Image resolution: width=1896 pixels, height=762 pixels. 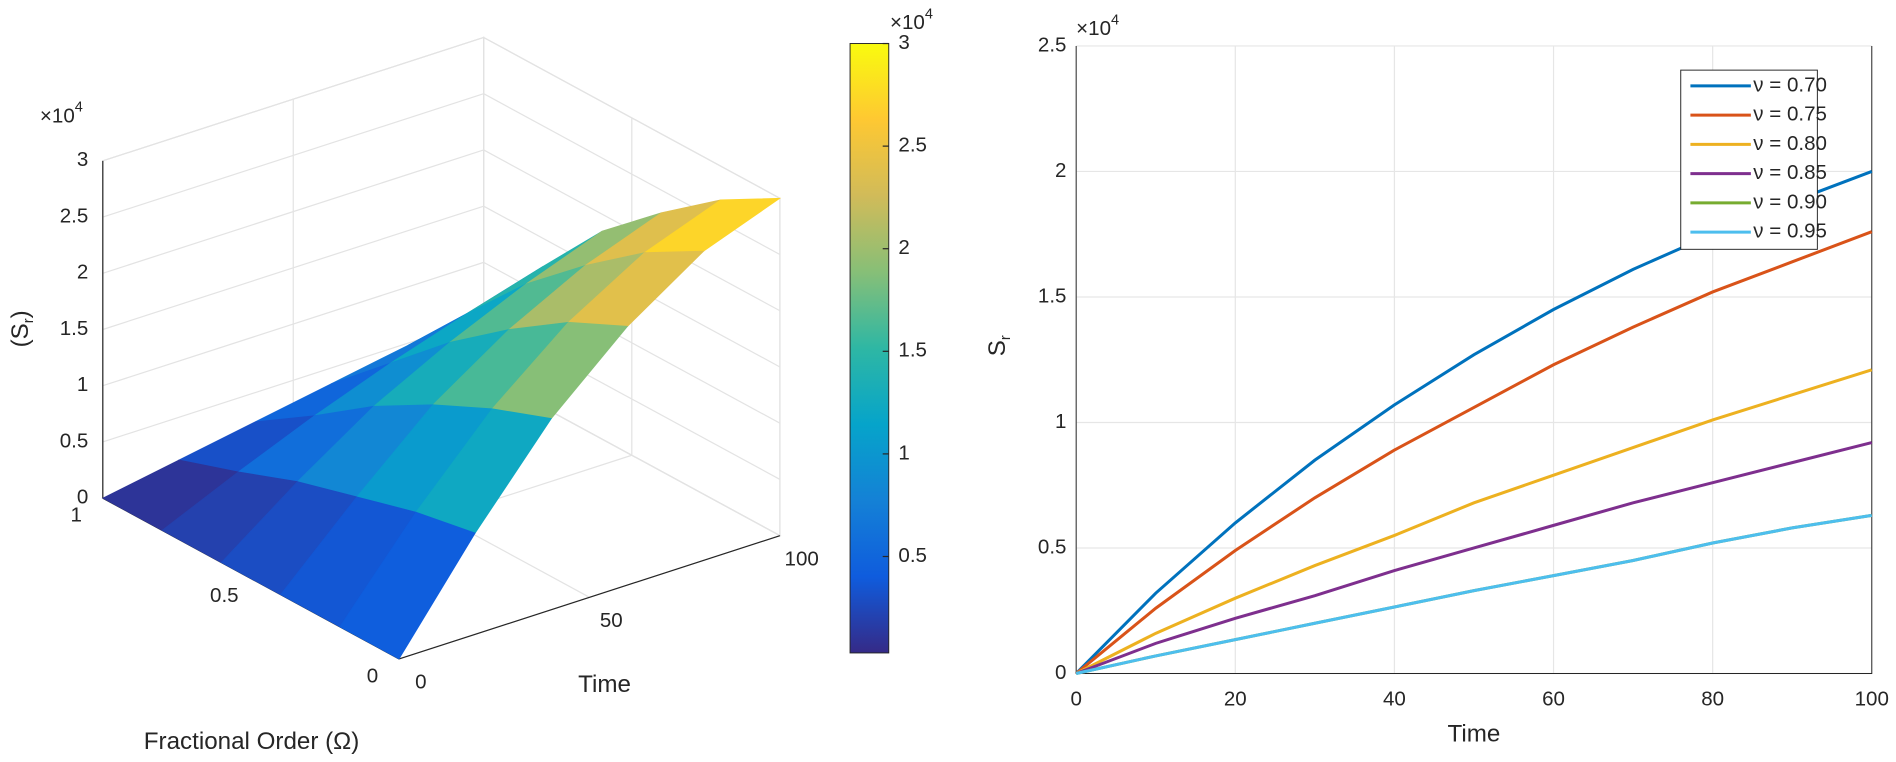 I want to click on y-label-sub: r, so click(x=1006, y=337).